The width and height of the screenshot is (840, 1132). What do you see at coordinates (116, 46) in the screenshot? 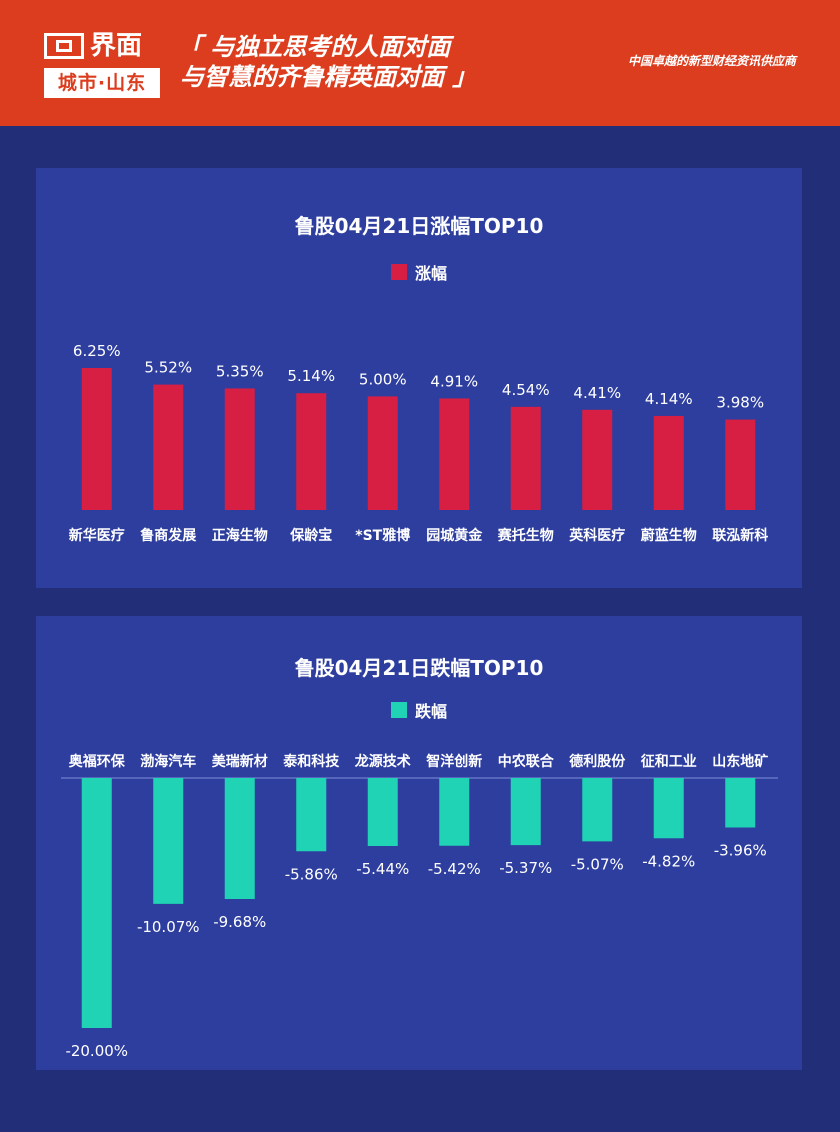
I see `brand-name: 界面` at bounding box center [116, 46].